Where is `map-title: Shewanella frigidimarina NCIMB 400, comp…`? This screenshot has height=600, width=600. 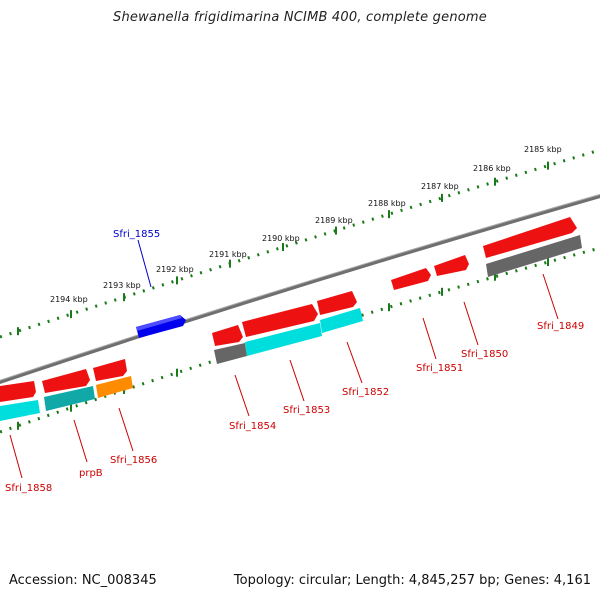 map-title: Shewanella frigidimarina NCIMB 400, comp… is located at coordinates (300, 17).